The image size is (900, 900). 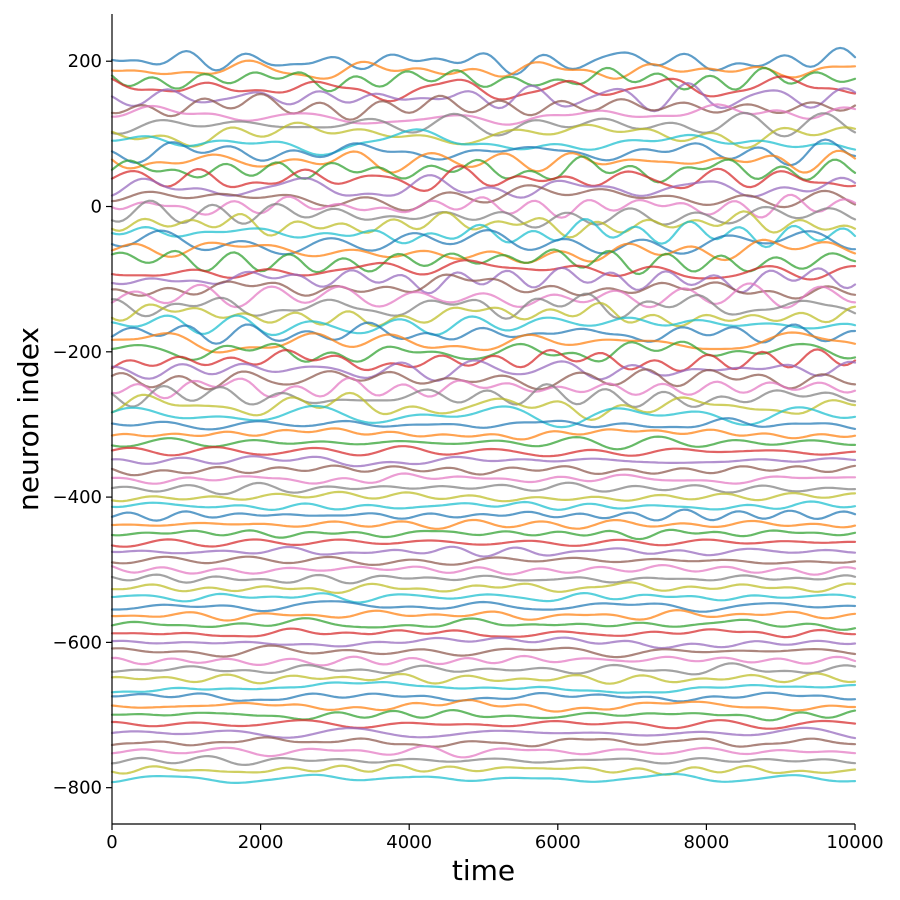 What do you see at coordinates (706, 842) in the screenshot?
I see `x-tick-label: 8000` at bounding box center [706, 842].